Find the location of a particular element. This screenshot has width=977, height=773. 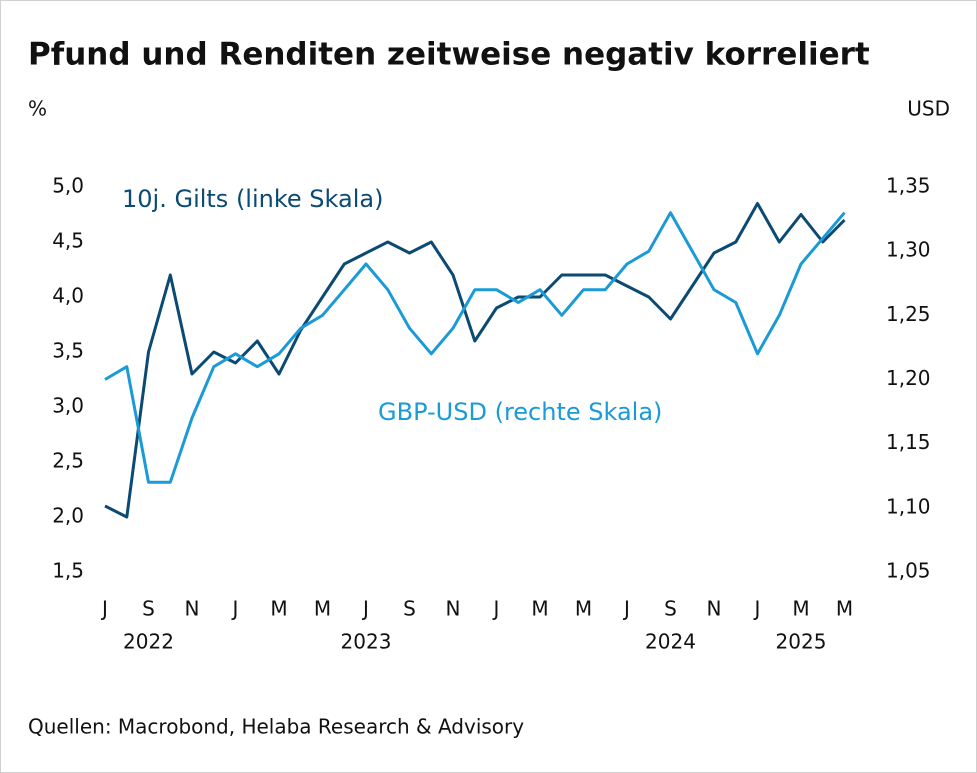

y-tick-label: 2,5 is located at coordinates (68, 461).